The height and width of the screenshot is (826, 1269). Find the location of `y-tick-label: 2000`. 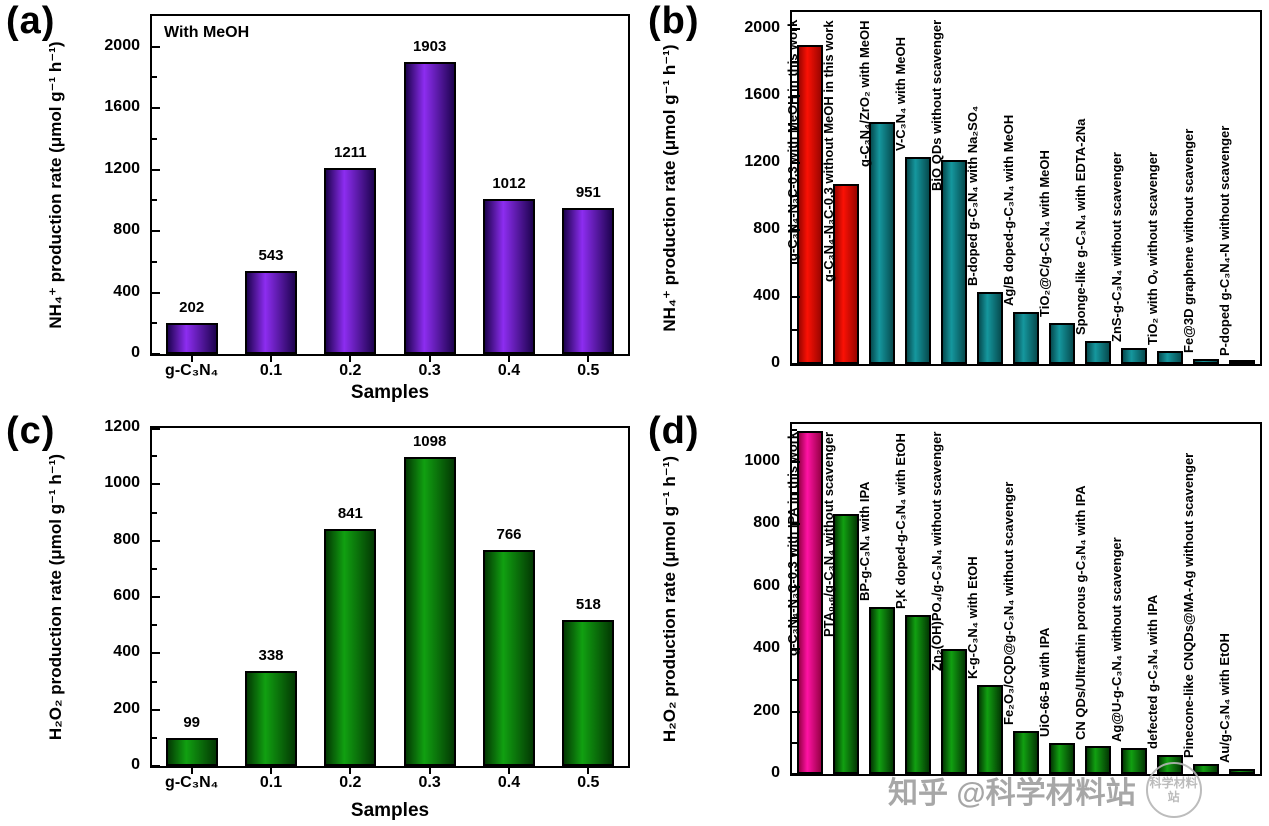

y-tick-label: 2000 is located at coordinates (762, 27).